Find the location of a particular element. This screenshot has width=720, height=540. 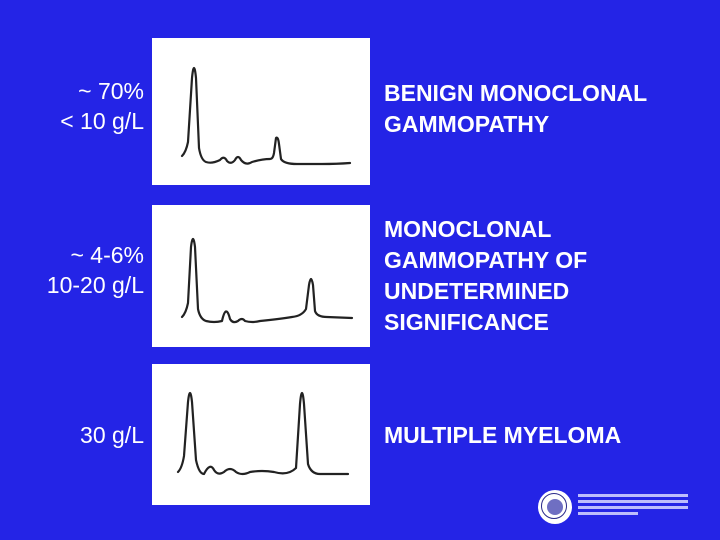

protein-concentration: < 10 g/L is located at coordinates (102, 121).